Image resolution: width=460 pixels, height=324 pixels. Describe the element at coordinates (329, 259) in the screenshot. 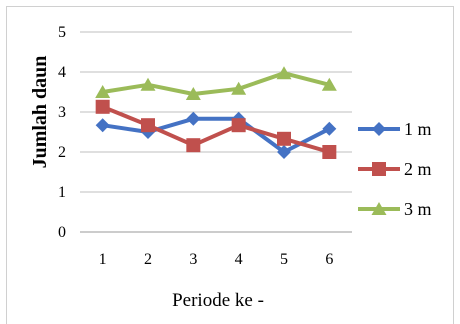

I see `x-tick-label: 6` at that location.